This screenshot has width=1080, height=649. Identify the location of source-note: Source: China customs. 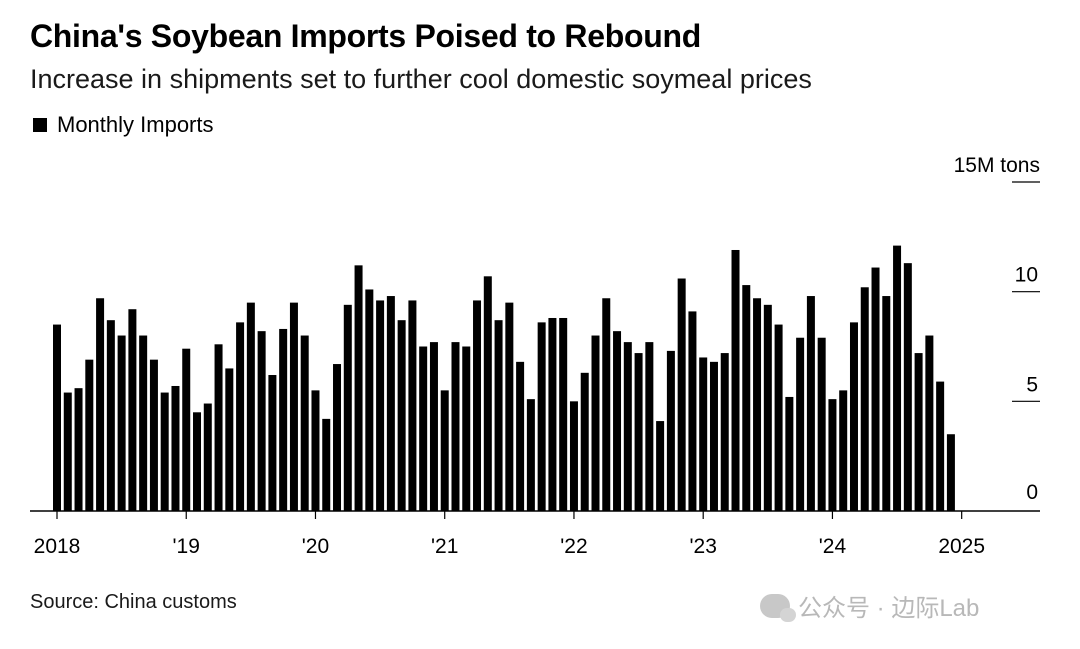
(133, 602).